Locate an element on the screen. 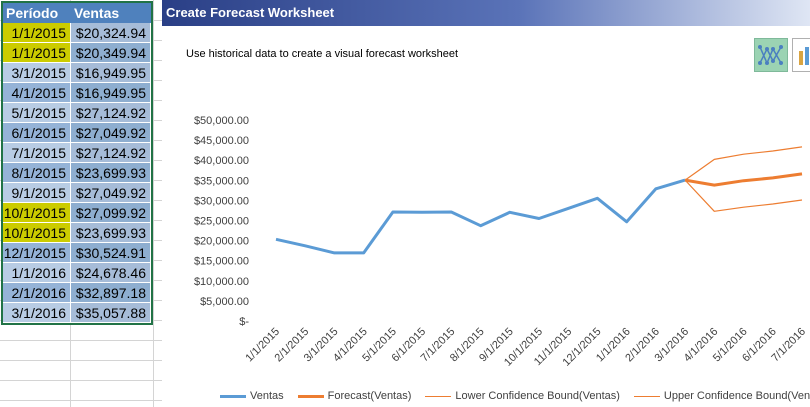  period-cell: 2/1/2016 is located at coordinates (37, 293).